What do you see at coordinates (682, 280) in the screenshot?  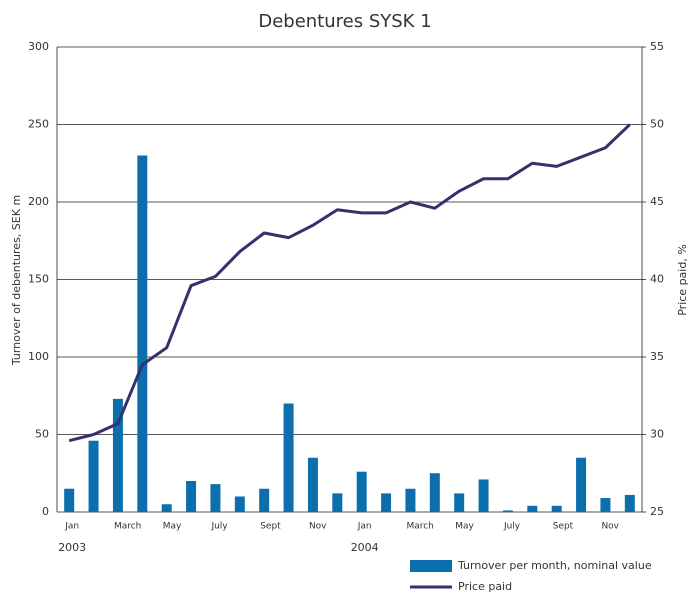 I see `y2-axis-label: Price paid, %` at bounding box center [682, 280].